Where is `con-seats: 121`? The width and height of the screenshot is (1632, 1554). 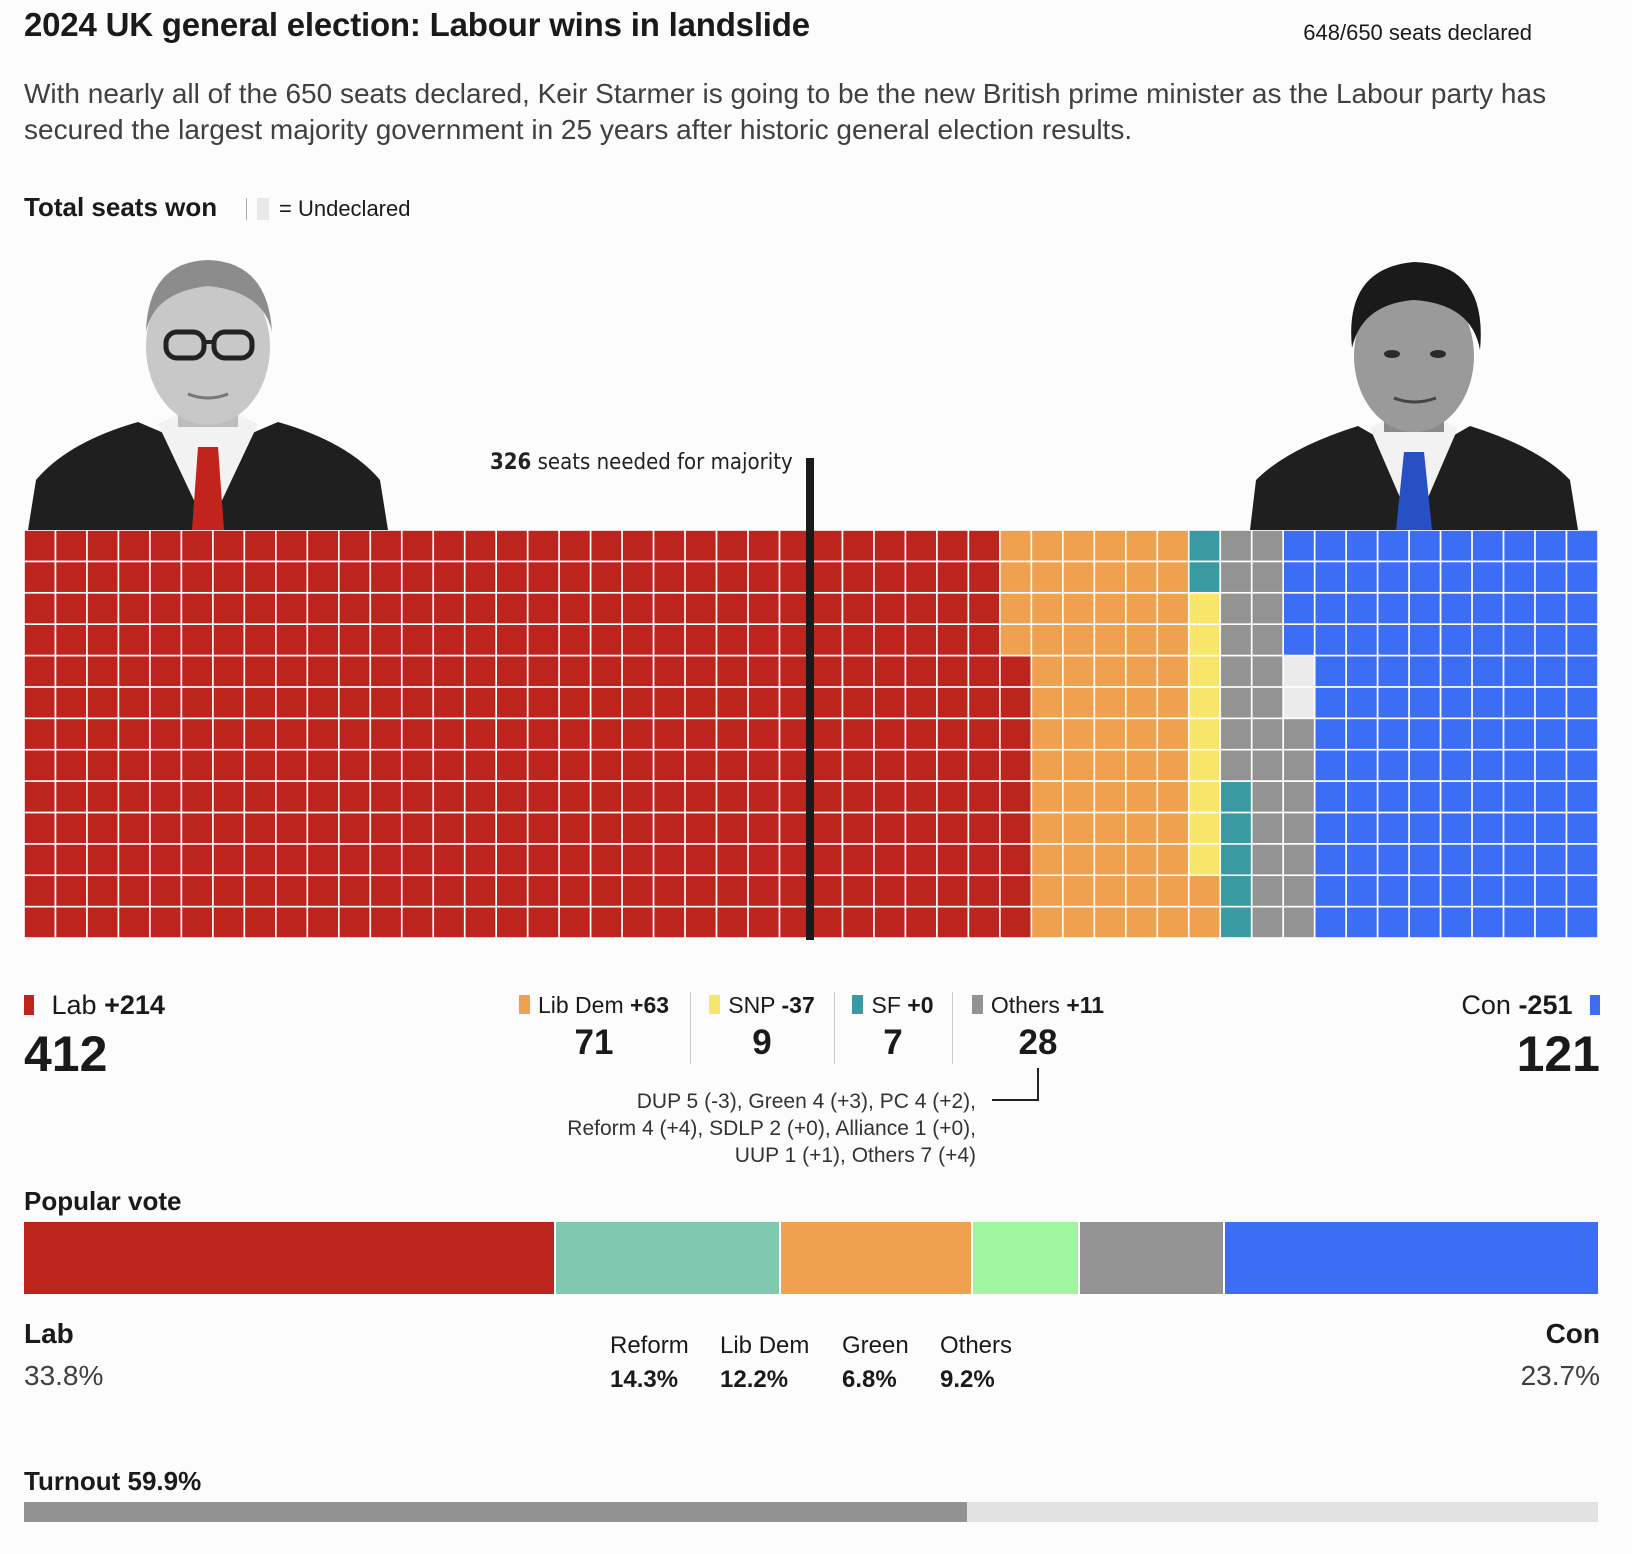
con-seats: 121 is located at coordinates (1558, 1054).